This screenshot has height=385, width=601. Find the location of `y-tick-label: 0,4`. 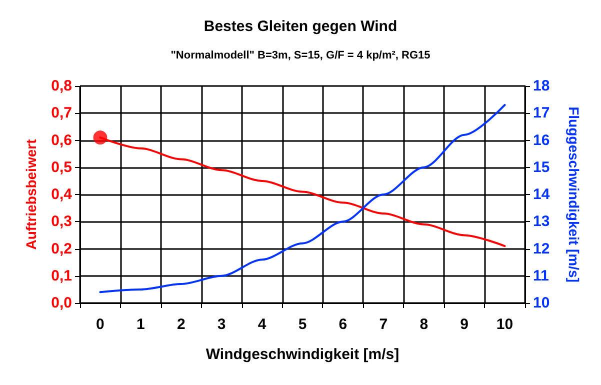

y-tick-label: 0,4 is located at coordinates (62, 194).